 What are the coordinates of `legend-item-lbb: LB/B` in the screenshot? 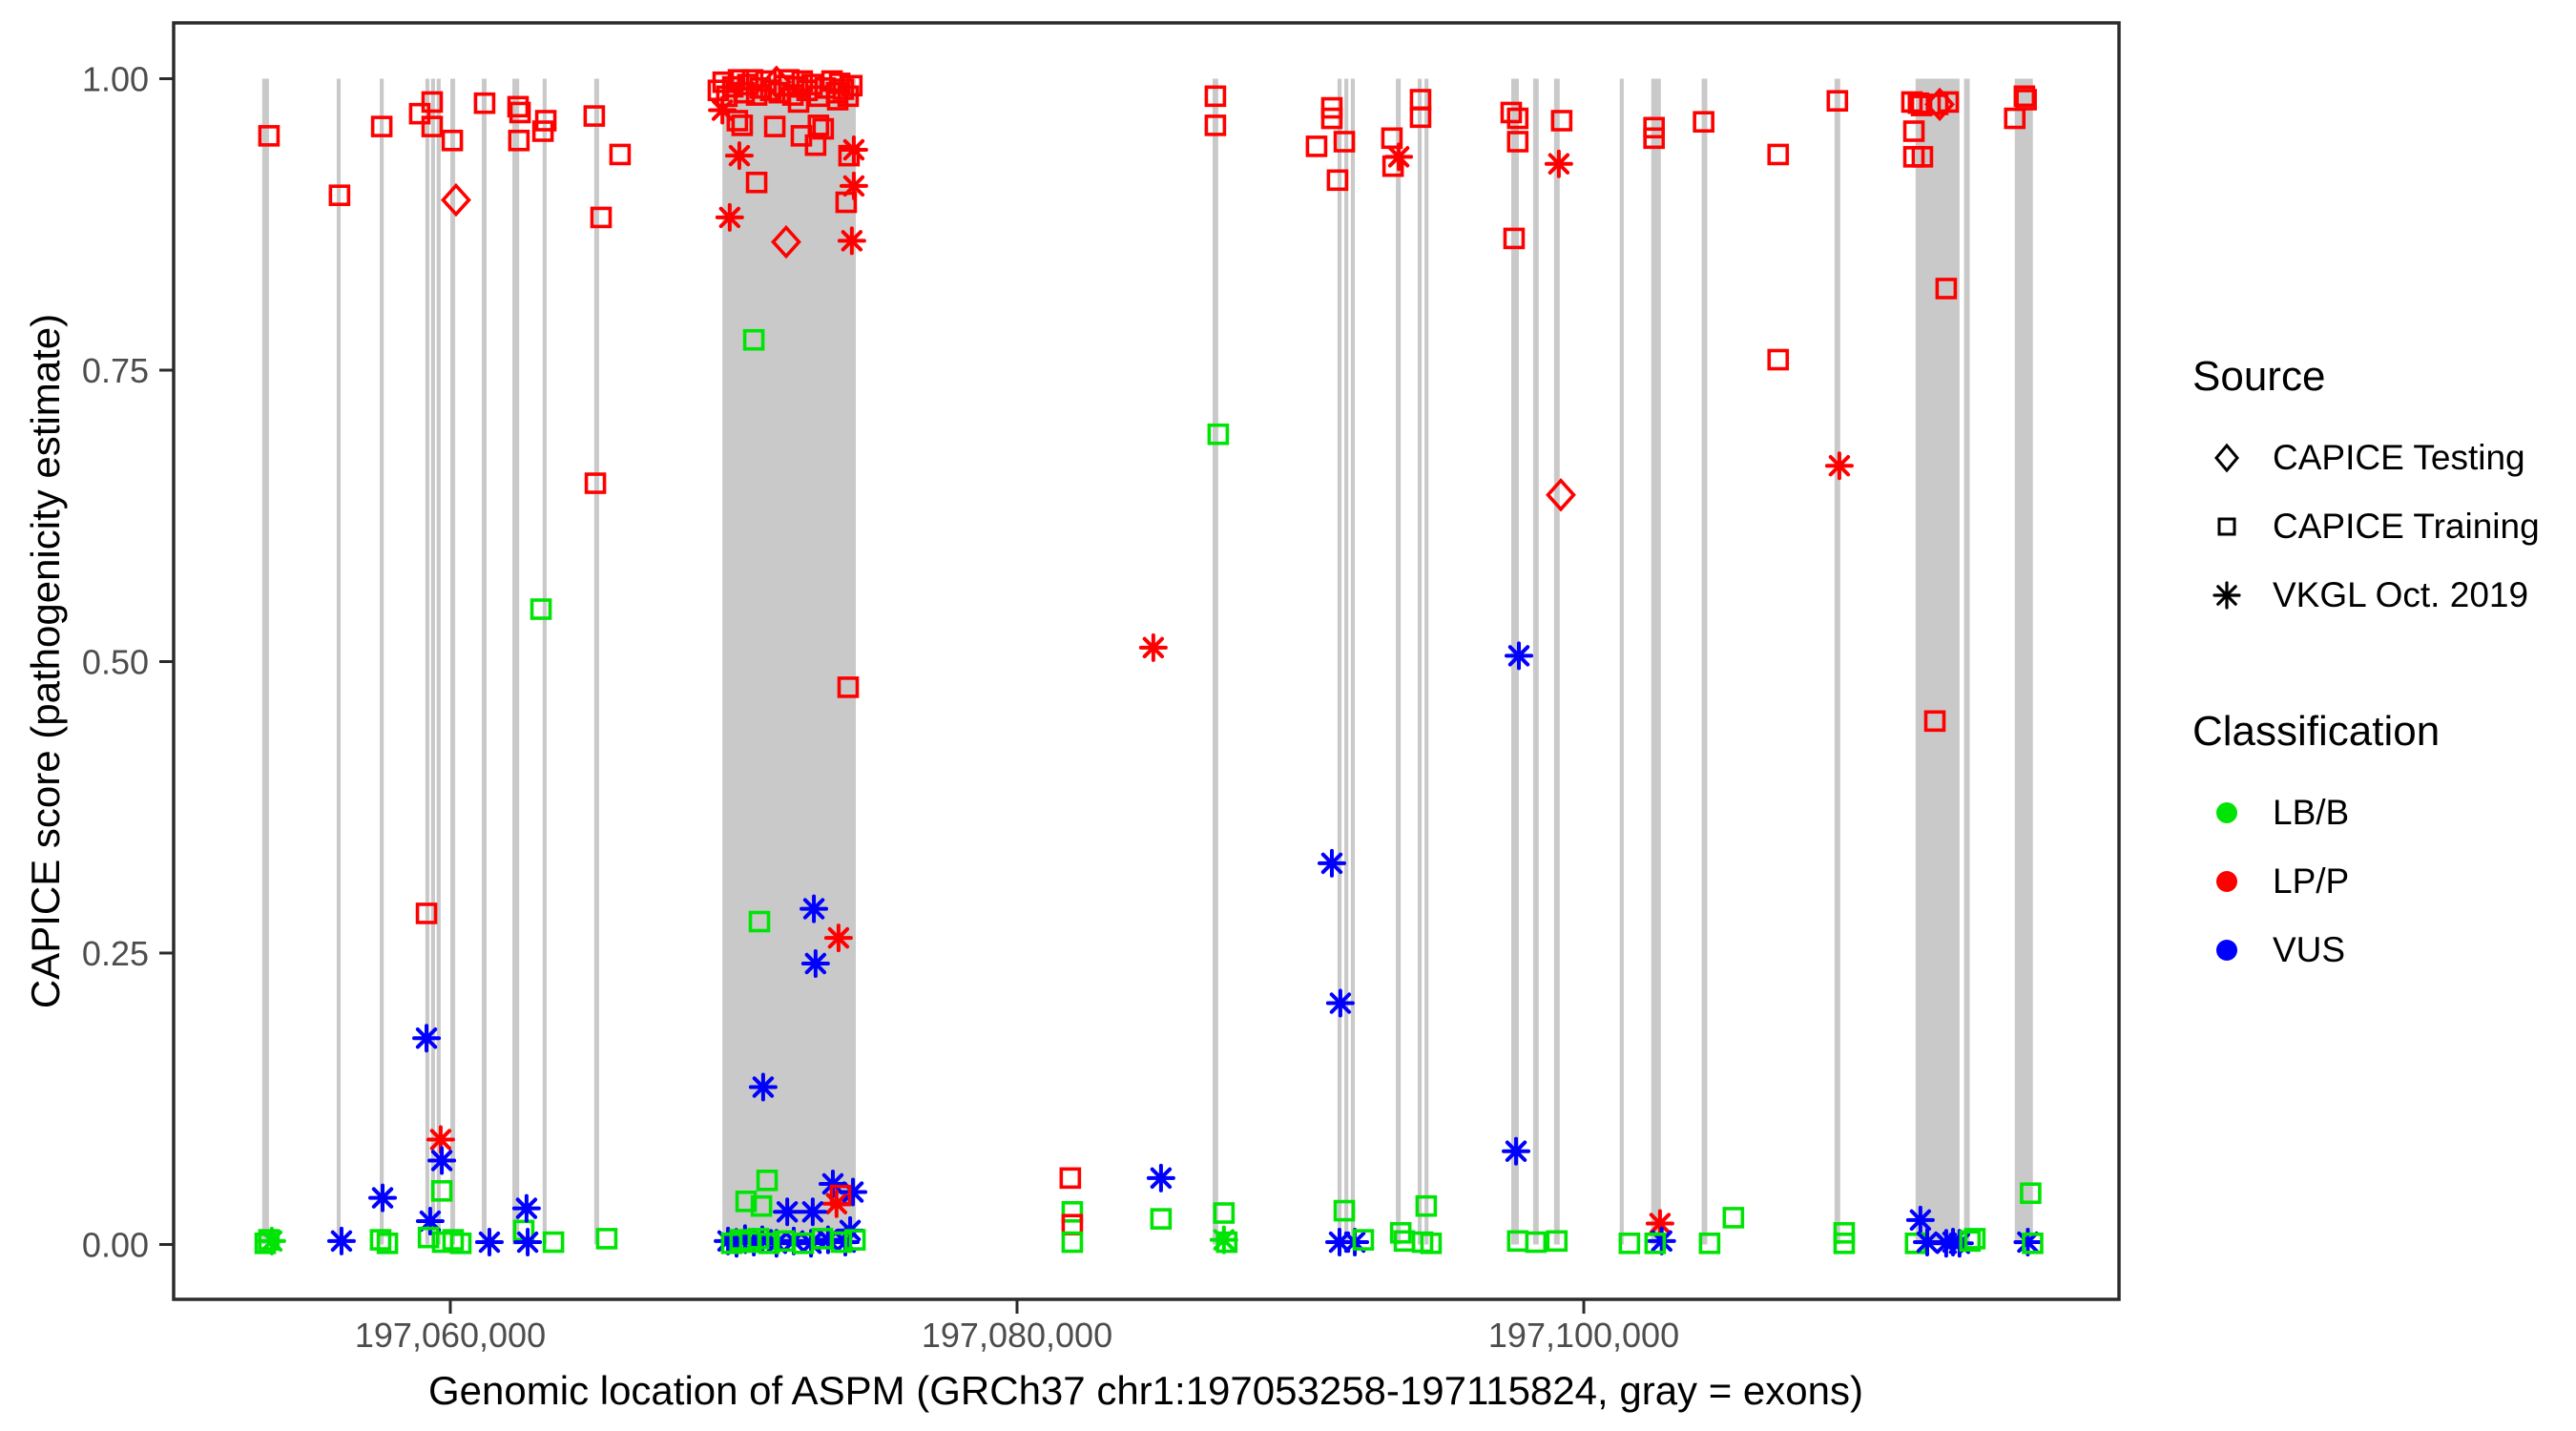 It's located at (2383, 812).